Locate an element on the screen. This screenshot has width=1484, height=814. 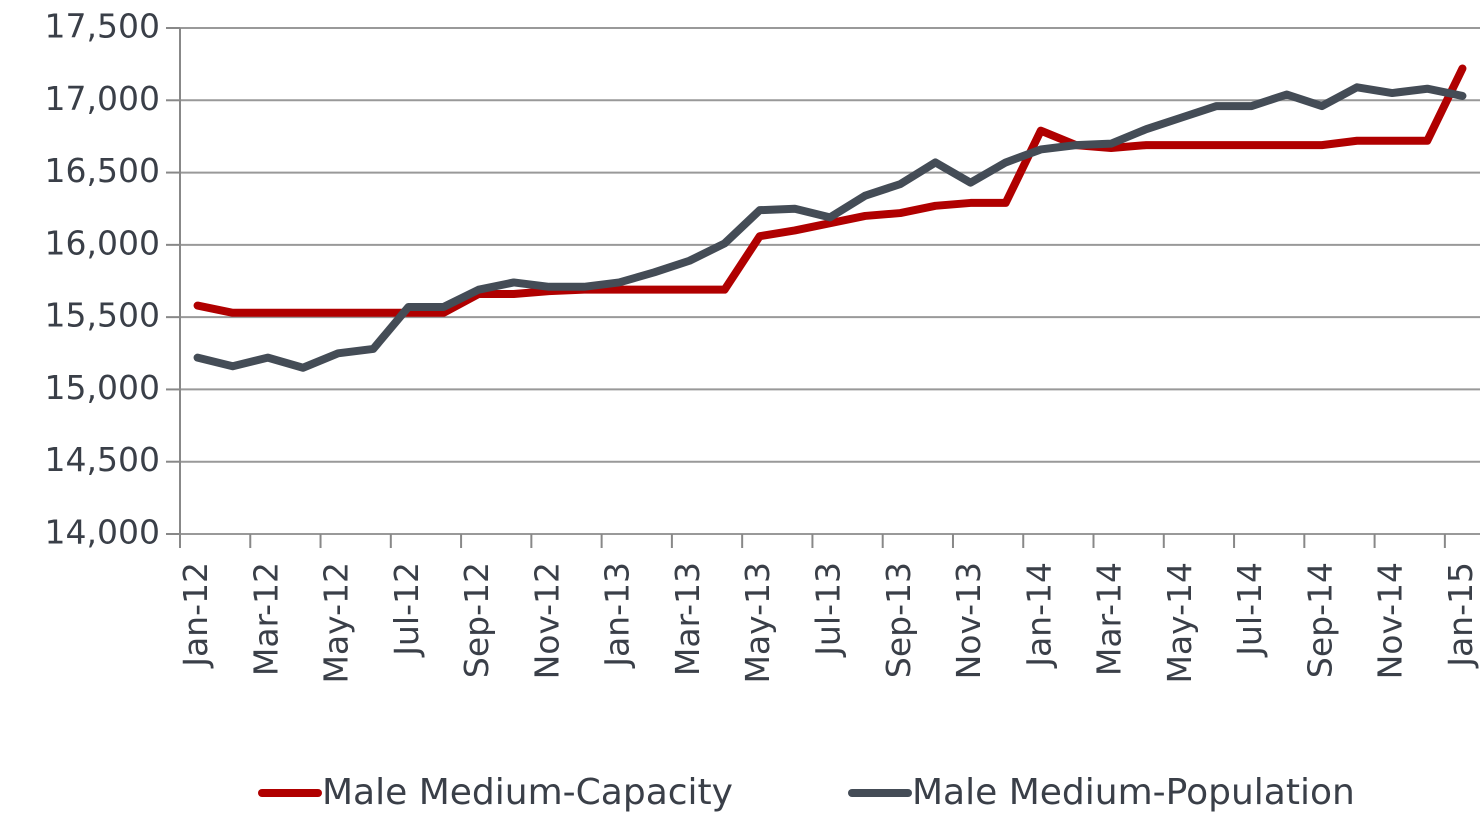
x-tick-label: May-13 is located at coordinates (757, 623).